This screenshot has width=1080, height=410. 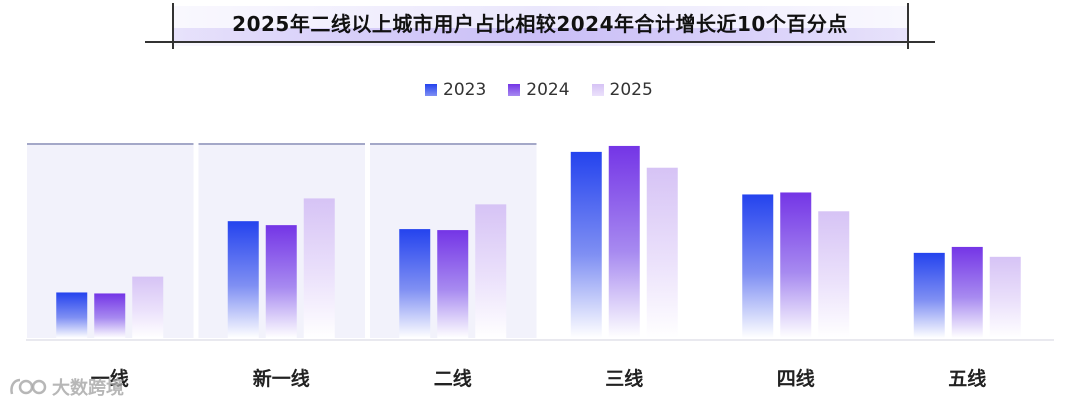 I want to click on category-label-1: 新一线, so click(x=281, y=379).